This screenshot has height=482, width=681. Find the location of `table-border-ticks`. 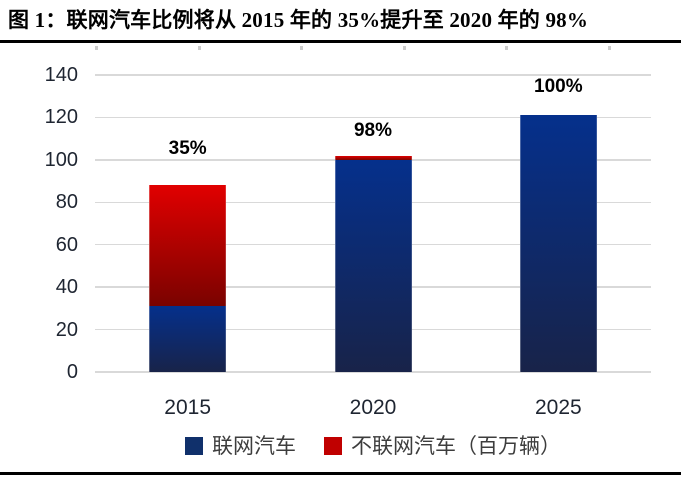

table-border-ticks is located at coordinates (340, 48).